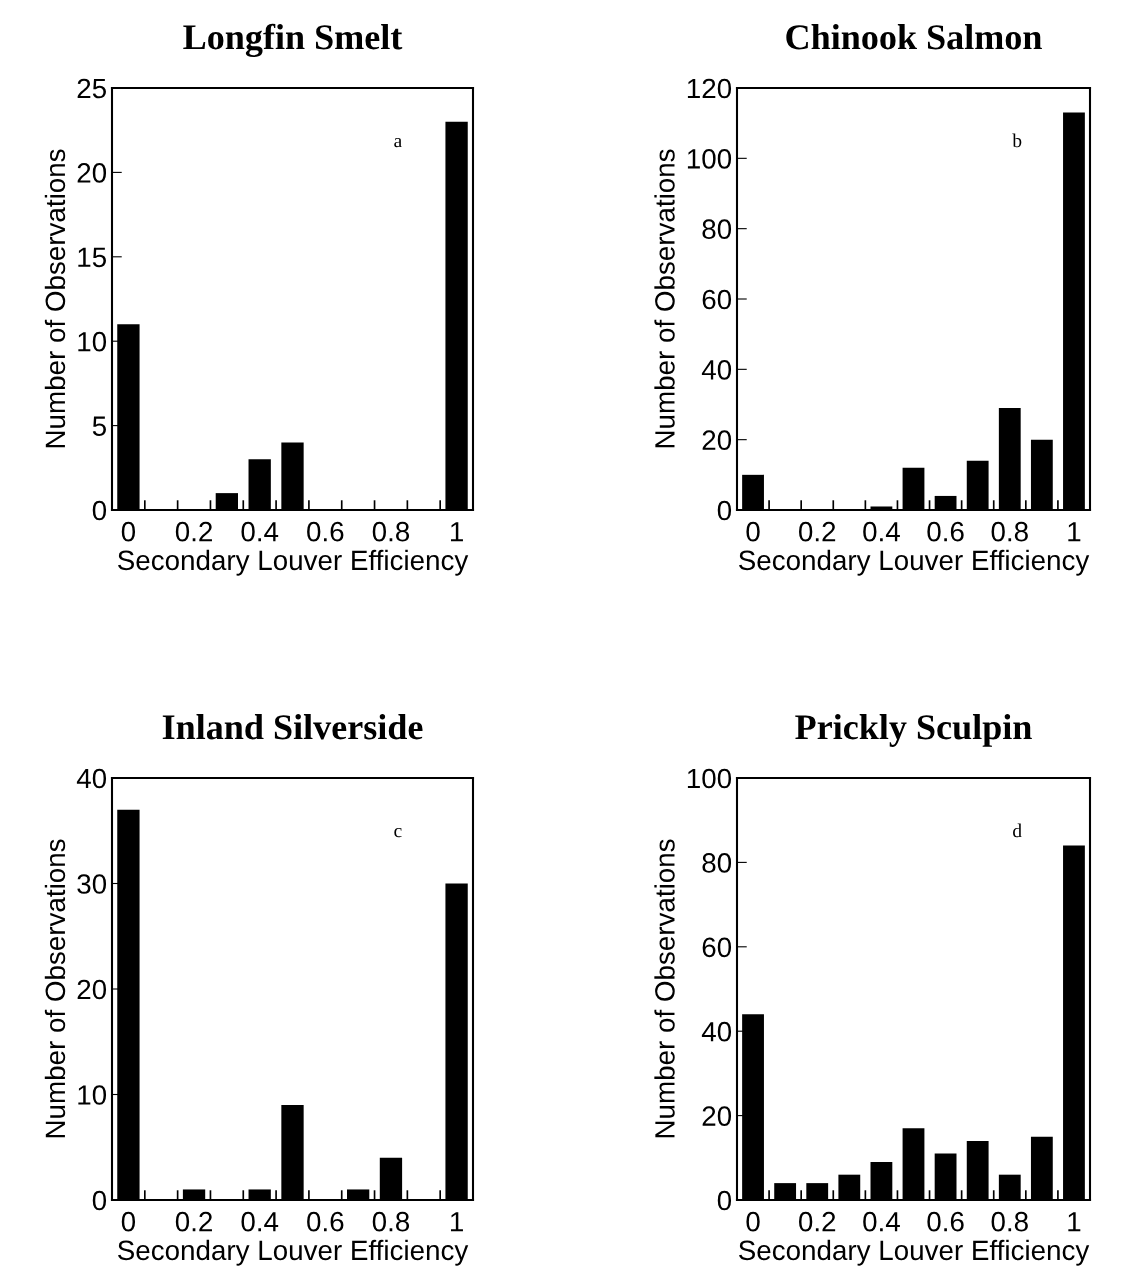  What do you see at coordinates (1017, 140) in the screenshot?
I see `annotation: b` at bounding box center [1017, 140].